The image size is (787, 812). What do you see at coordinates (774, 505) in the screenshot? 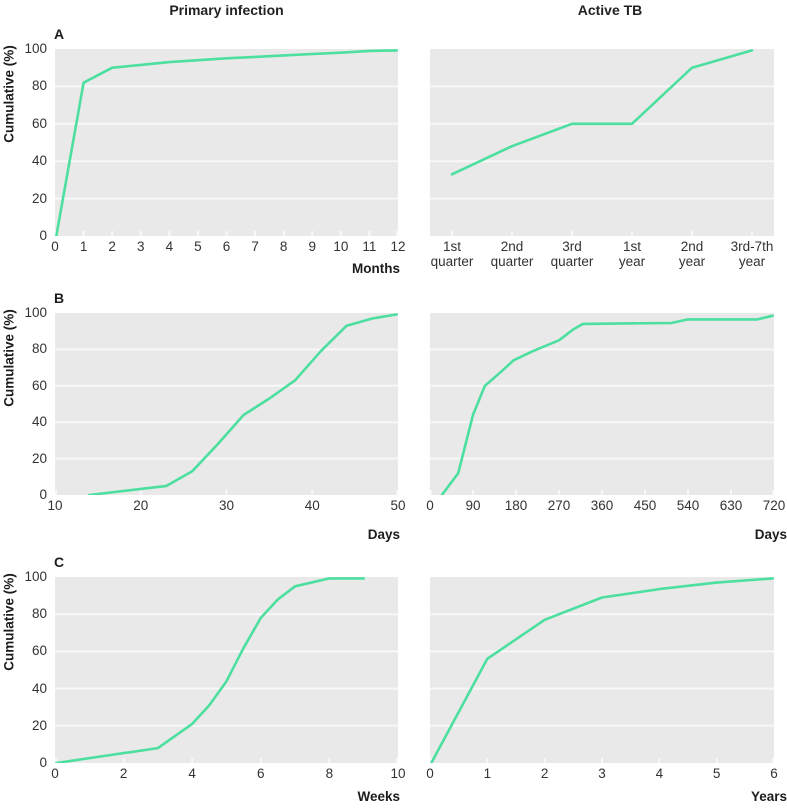
I see `x-tick: 720` at bounding box center [774, 505].